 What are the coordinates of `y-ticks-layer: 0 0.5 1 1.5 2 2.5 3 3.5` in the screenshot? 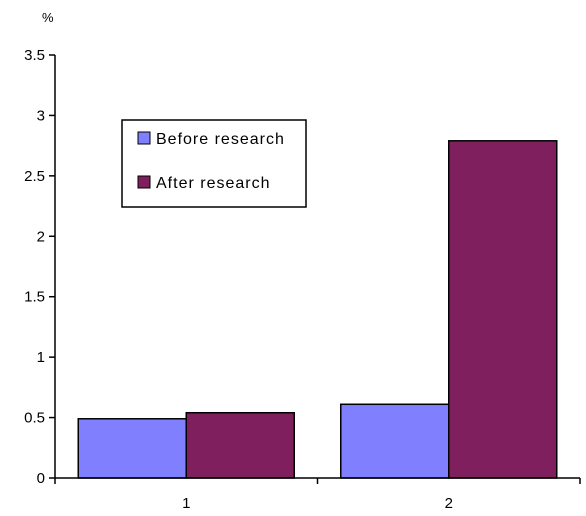 It's located at (39, 267).